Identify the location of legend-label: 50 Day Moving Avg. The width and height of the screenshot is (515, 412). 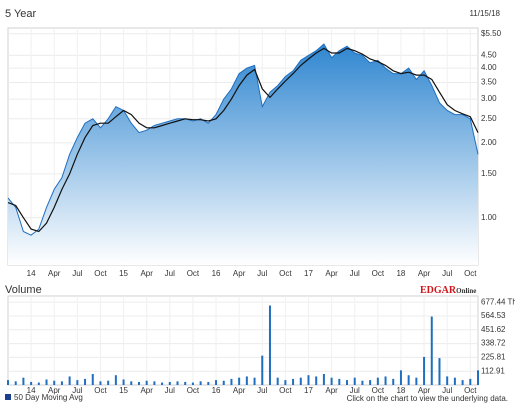
(48, 397).